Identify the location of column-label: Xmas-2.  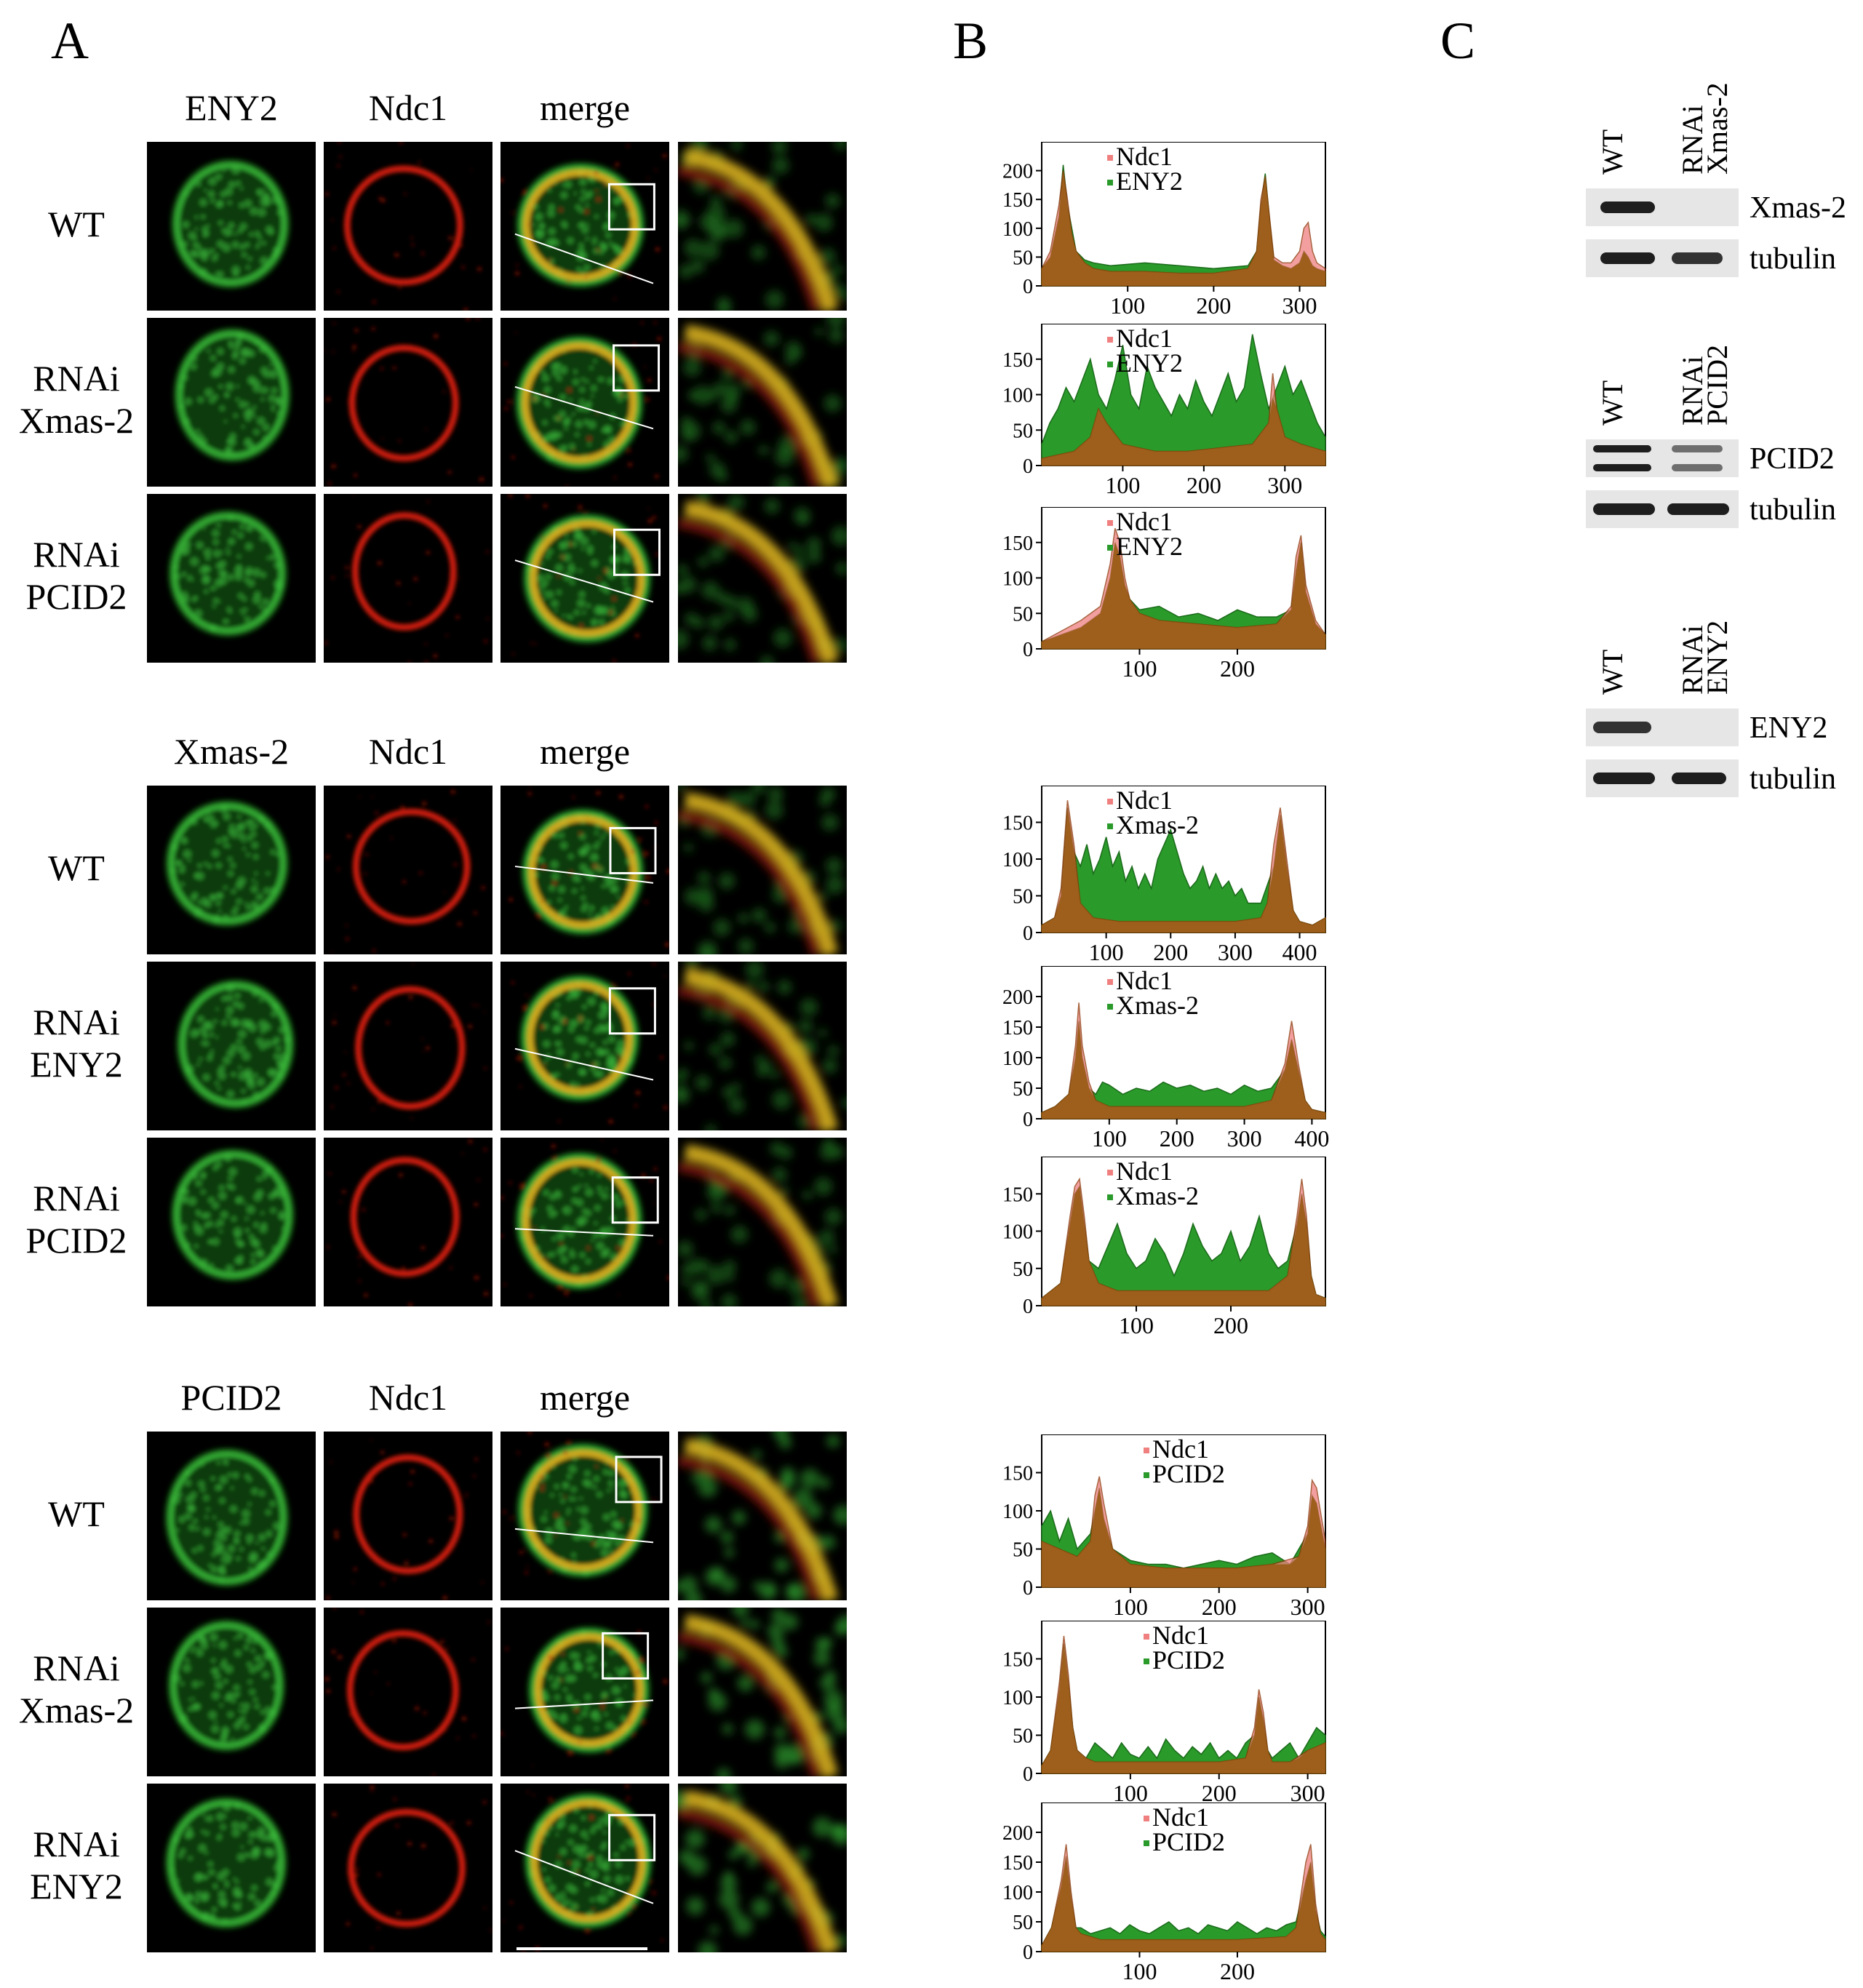
(231, 751).